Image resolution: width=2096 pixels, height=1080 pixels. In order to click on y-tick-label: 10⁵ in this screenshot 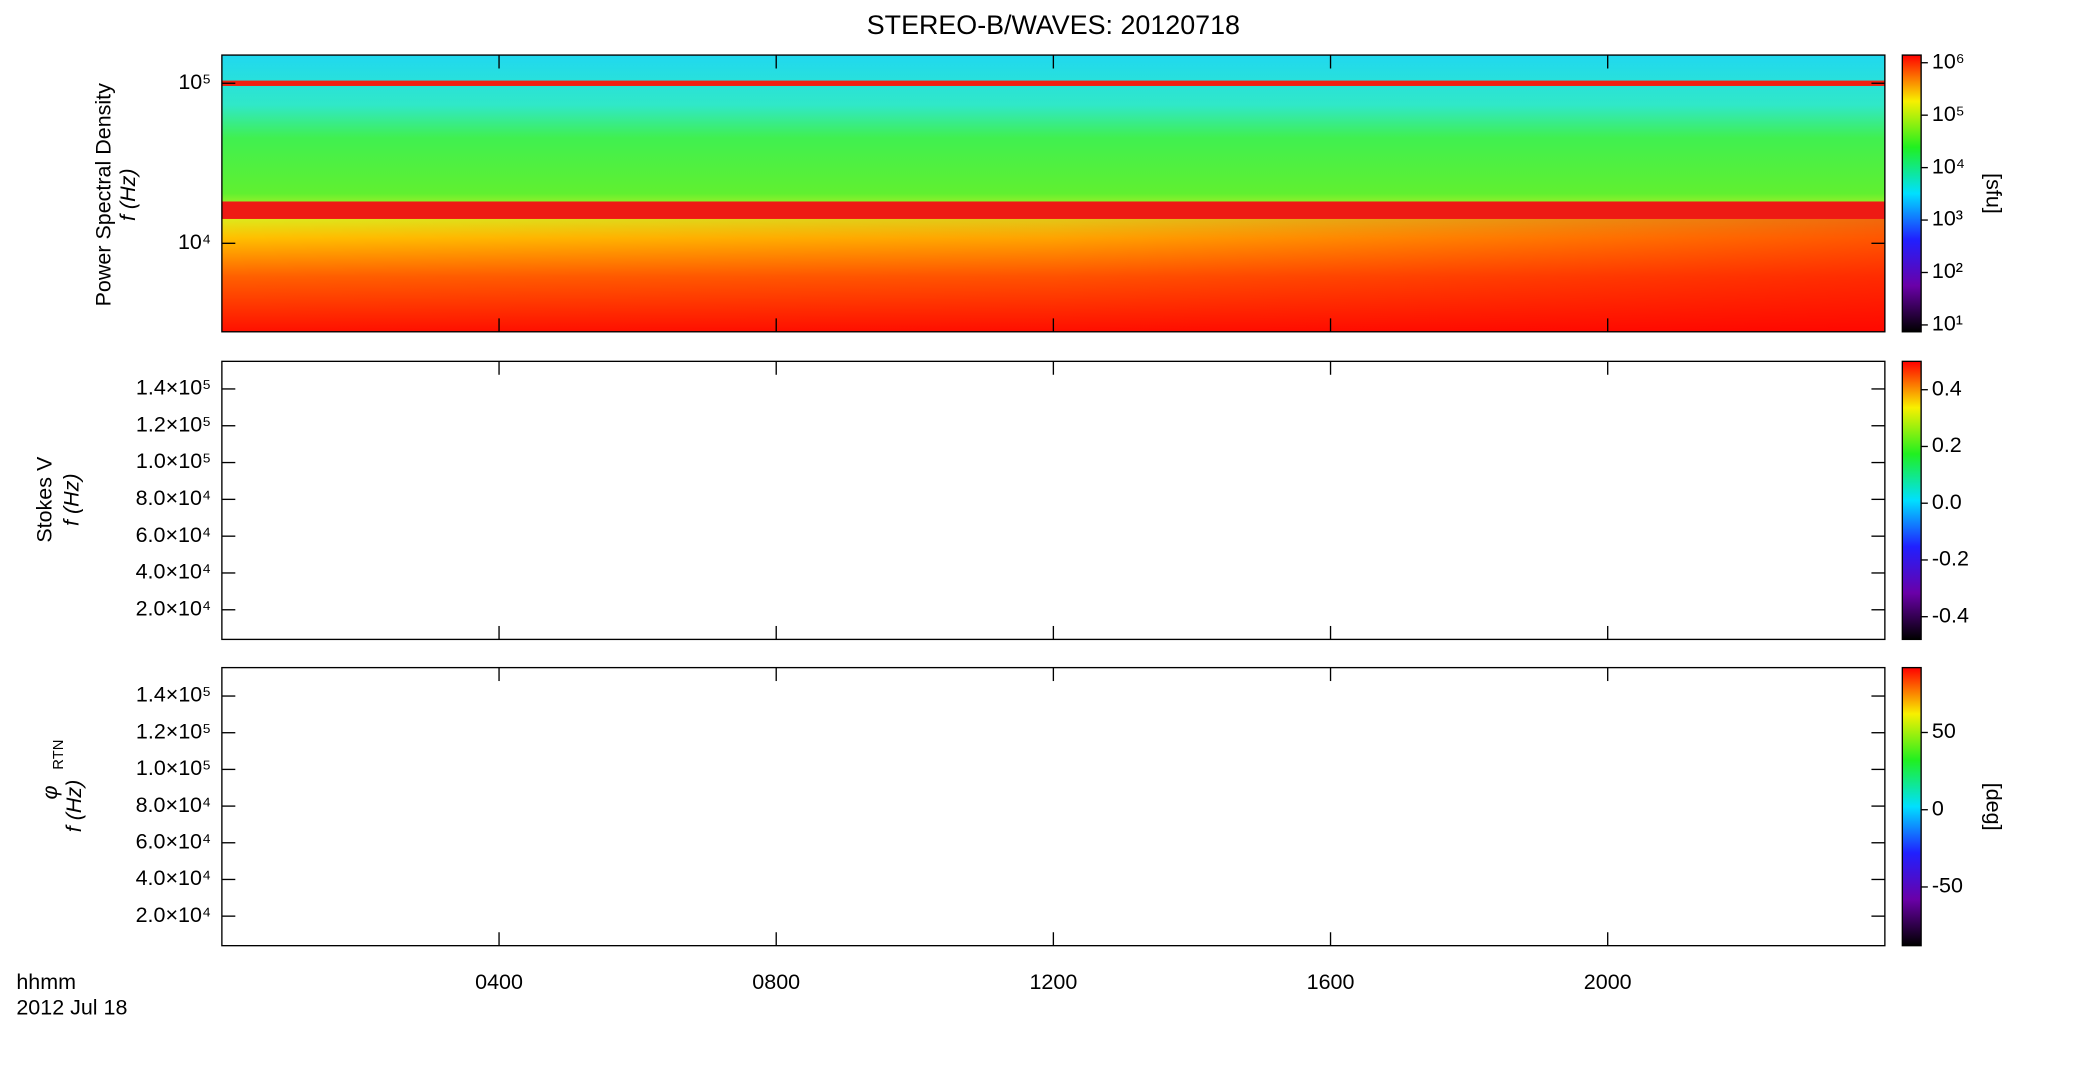, I will do `click(194, 82)`.